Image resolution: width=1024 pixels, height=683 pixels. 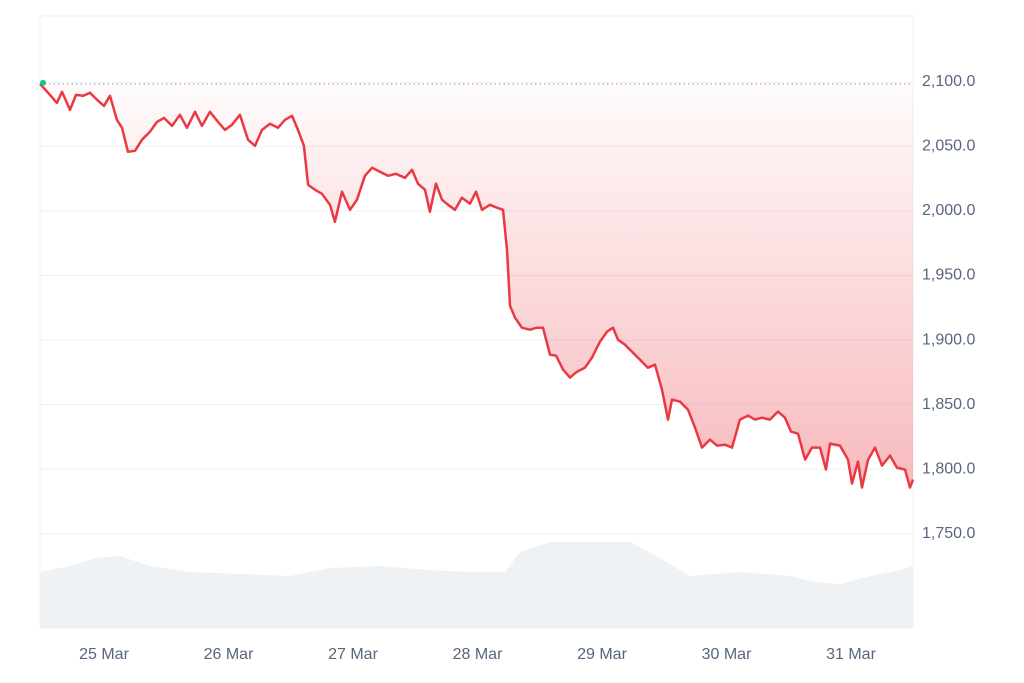 What do you see at coordinates (727, 654) in the screenshot?
I see `x-tick-label: 30 Mar` at bounding box center [727, 654].